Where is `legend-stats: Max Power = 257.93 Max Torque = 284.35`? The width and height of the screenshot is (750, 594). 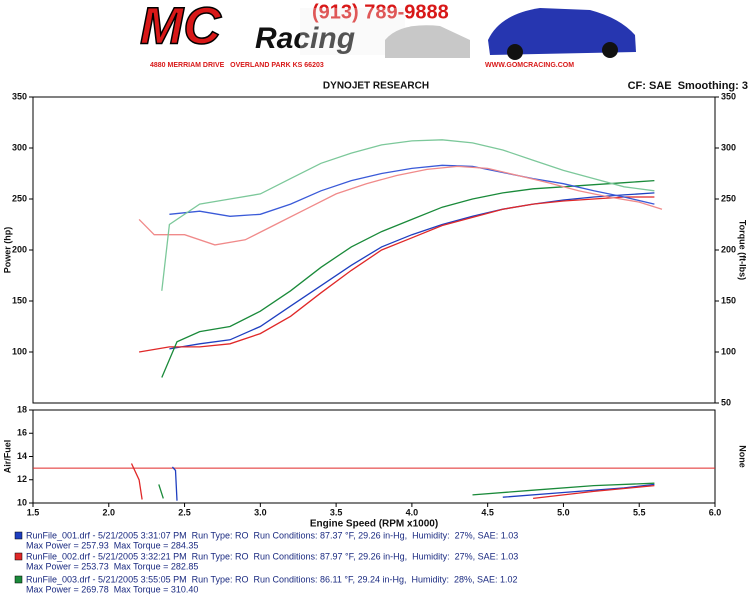
legend-stats: Max Power = 257.93 Max Torque = 284.35 is located at coordinates (112, 545).